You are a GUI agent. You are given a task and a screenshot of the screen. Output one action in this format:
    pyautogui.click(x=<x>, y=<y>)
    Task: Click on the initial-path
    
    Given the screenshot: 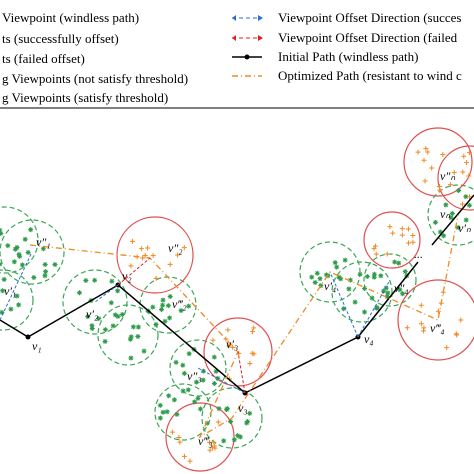 What is the action you would take?
    pyautogui.click(x=452, y=220)
    